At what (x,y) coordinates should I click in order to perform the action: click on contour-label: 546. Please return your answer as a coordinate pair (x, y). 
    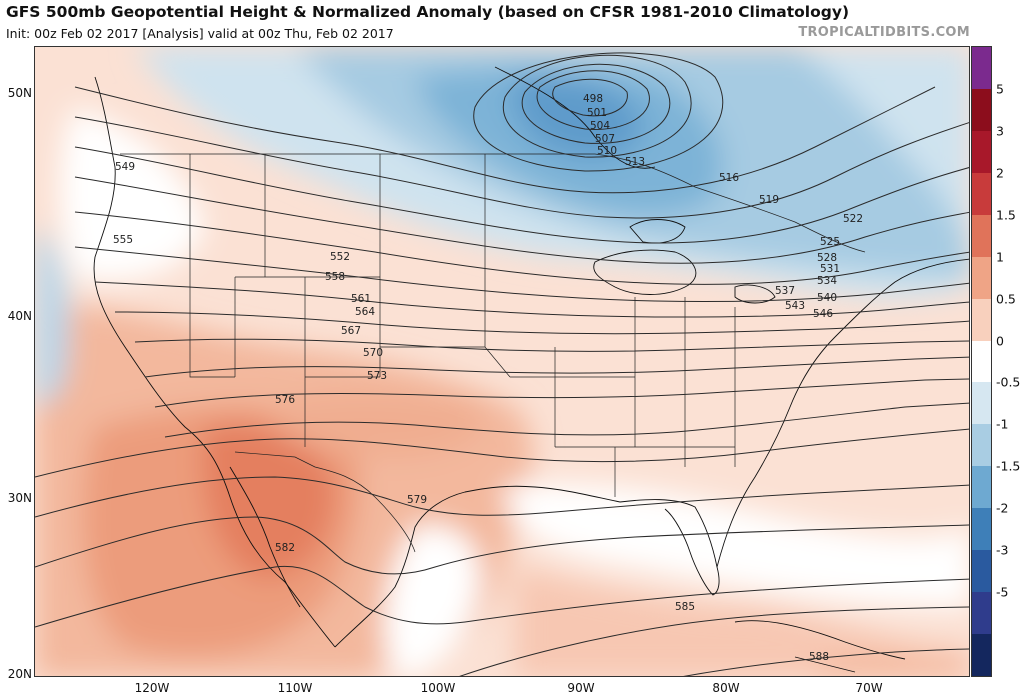
    Looking at the image, I should click on (823, 314).